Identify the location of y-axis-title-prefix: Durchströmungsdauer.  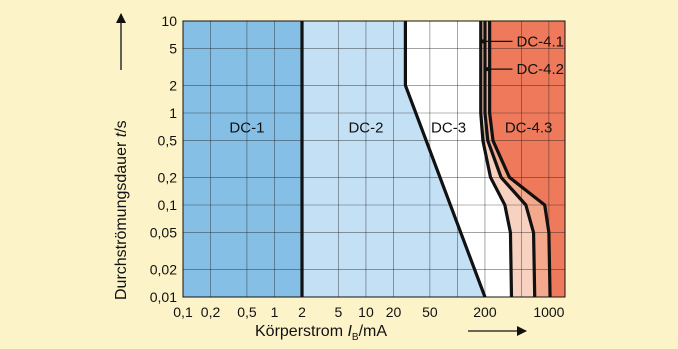
(121, 218).